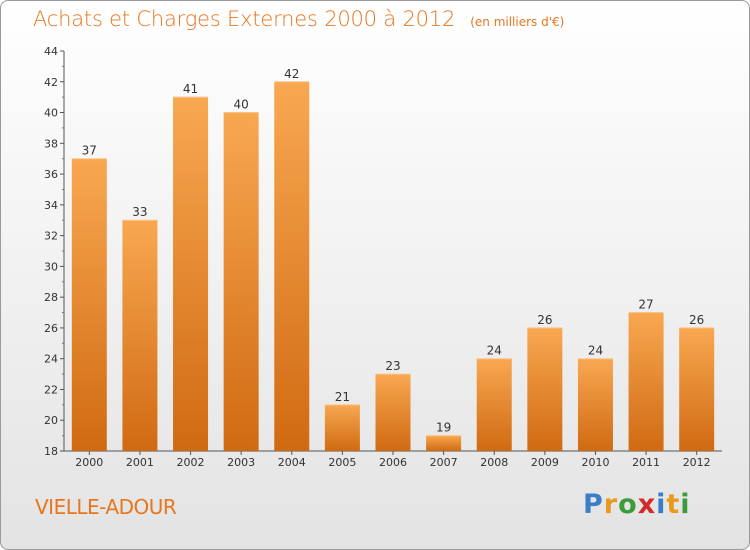 This screenshot has width=750, height=550. Describe the element at coordinates (646, 381) in the screenshot. I see `bar-2011` at that location.